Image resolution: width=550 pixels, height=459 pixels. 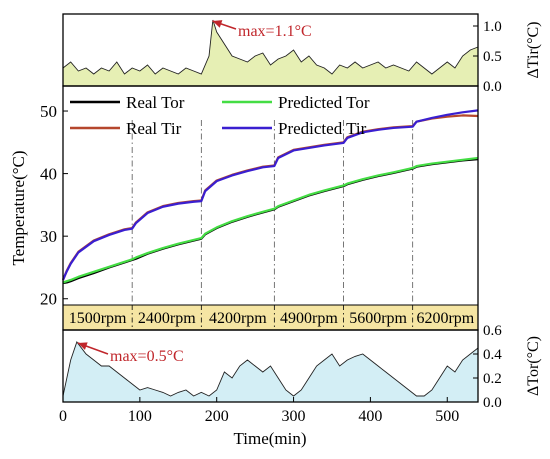 I want to click on time-xtick-label: 0, so click(x=63, y=416).